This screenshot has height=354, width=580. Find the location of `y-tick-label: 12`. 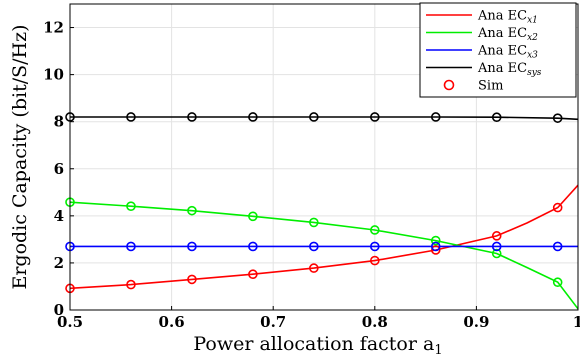

y-tick-label: 12 is located at coordinates (53, 28).